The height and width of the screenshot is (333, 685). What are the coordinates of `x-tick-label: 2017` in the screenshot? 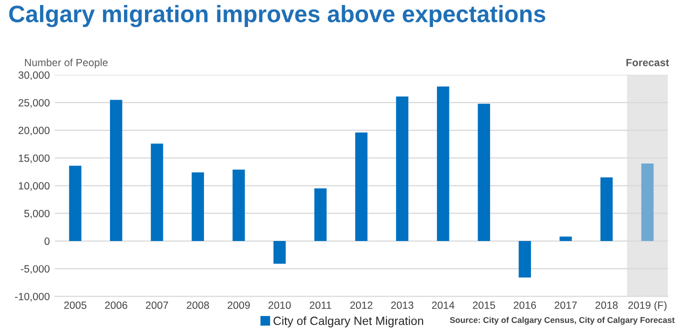 It's located at (565, 305).